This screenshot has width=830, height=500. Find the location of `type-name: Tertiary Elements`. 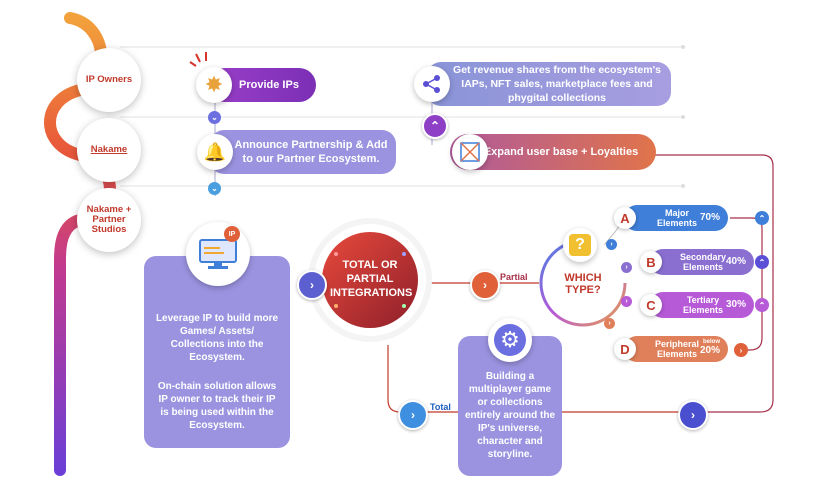

type-name: Tertiary Elements is located at coordinates (703, 305).